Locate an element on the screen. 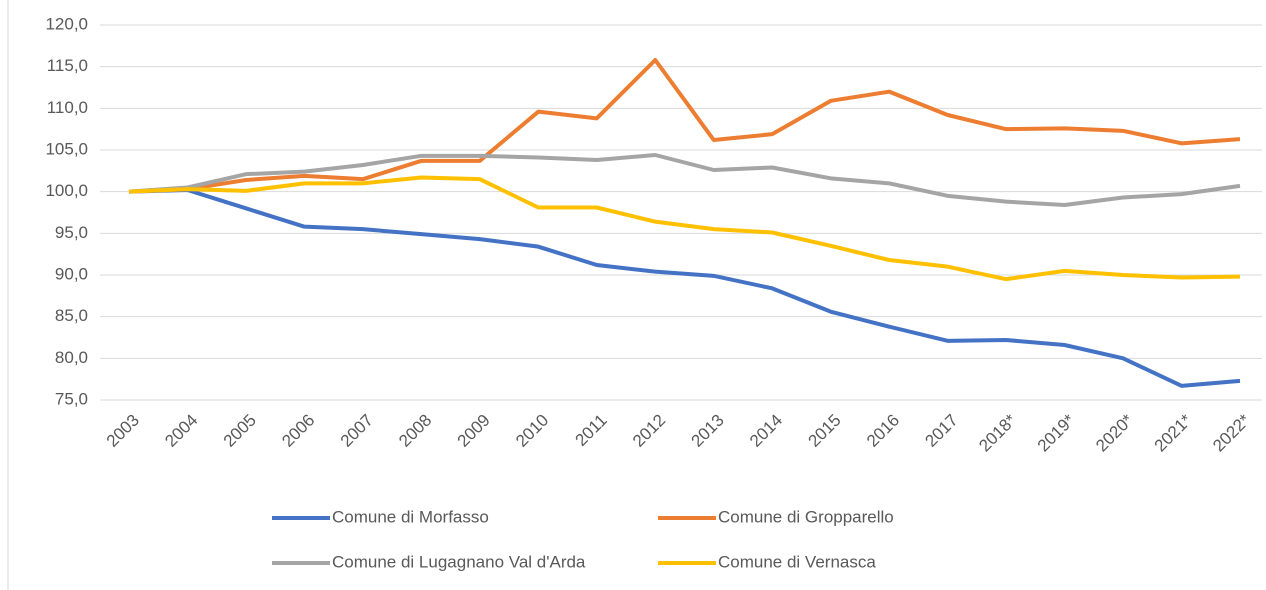 This screenshot has width=1266, height=590. x-tick-label: 2004 is located at coordinates (181, 431).